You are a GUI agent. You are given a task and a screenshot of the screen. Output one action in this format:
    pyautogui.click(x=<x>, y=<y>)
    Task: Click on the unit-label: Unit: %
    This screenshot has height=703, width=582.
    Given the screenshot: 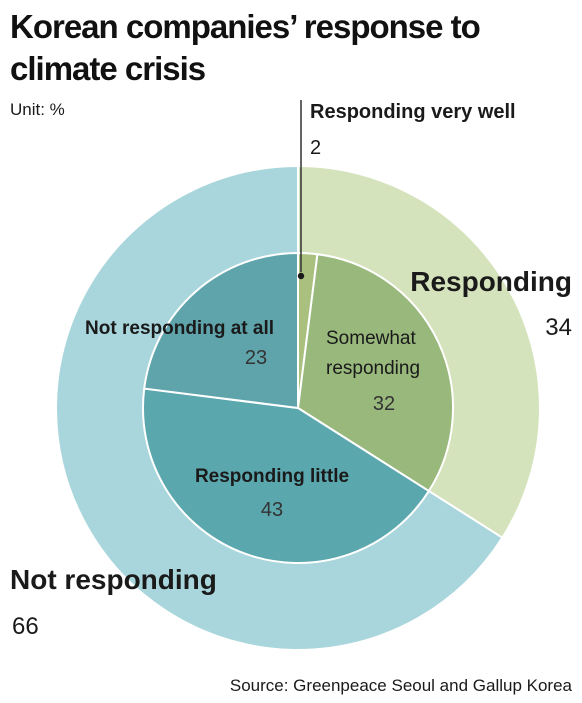 What is the action you would take?
    pyautogui.click(x=37, y=109)
    